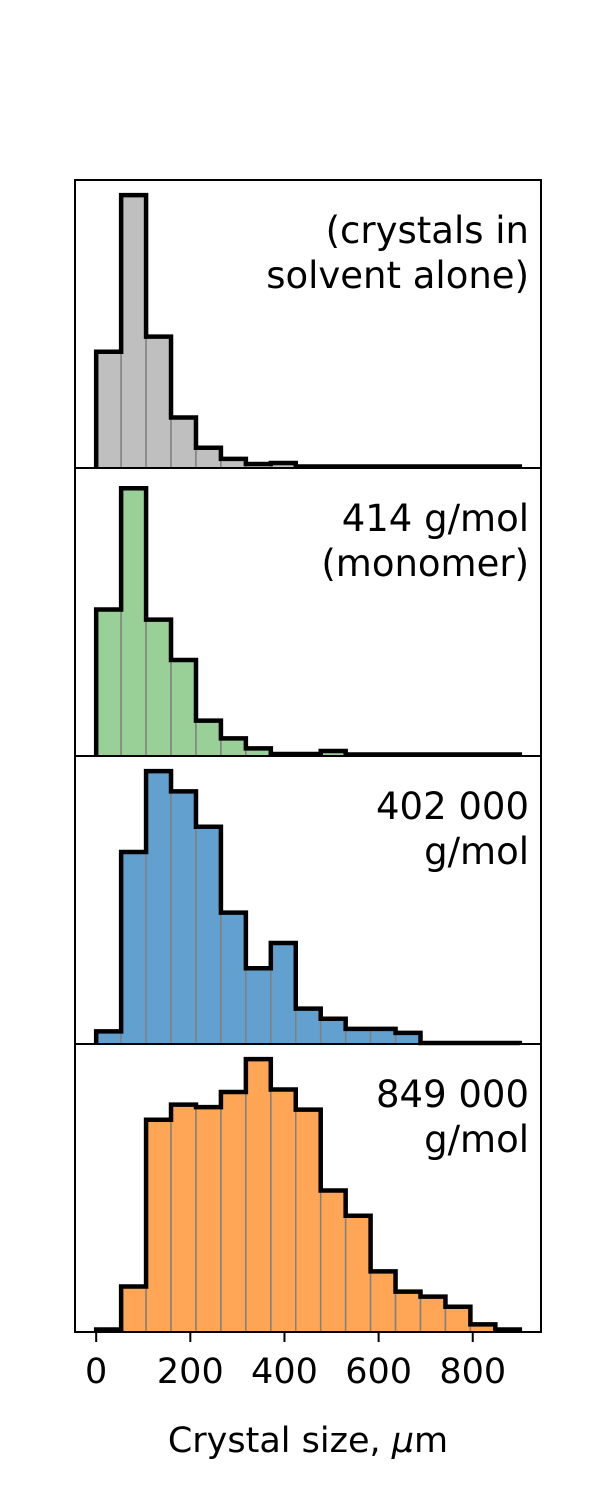 Image resolution: width=600 pixels, height=1500 pixels. Describe the element at coordinates (435, 518) in the screenshot. I see `panel-label-line: 414 g/mol` at that location.